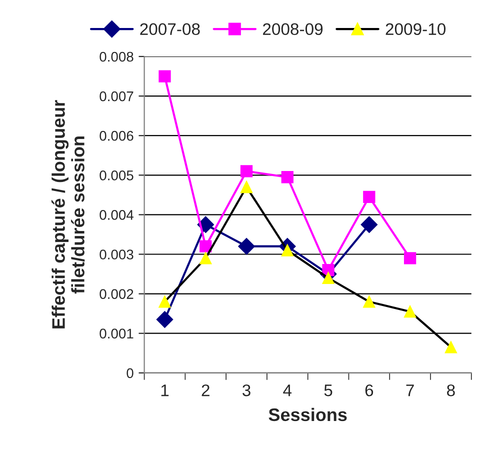  What do you see at coordinates (68, 214) in the screenshot?
I see `y-axis-title: Effectif capturé / (longueur filet/durée session` at bounding box center [68, 214].